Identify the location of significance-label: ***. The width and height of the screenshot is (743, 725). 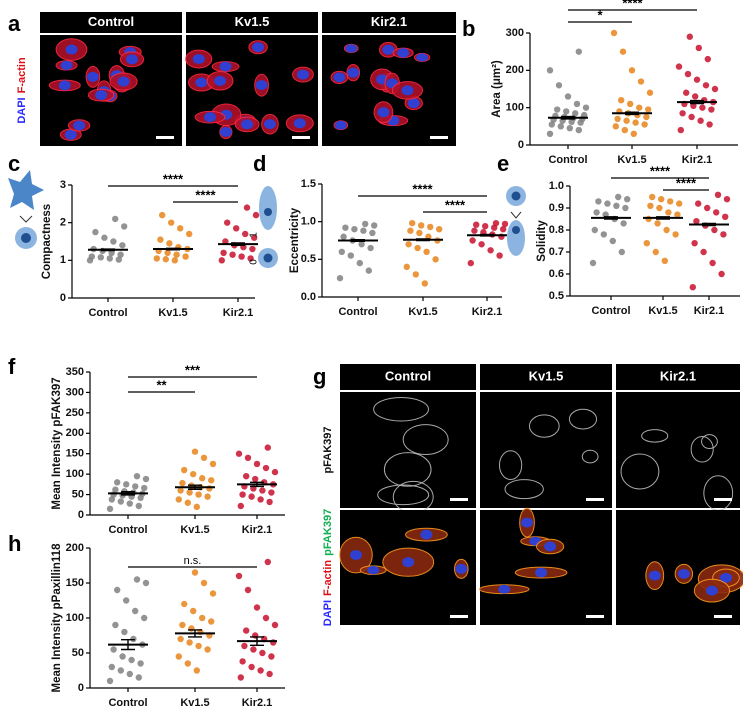
(193, 369).